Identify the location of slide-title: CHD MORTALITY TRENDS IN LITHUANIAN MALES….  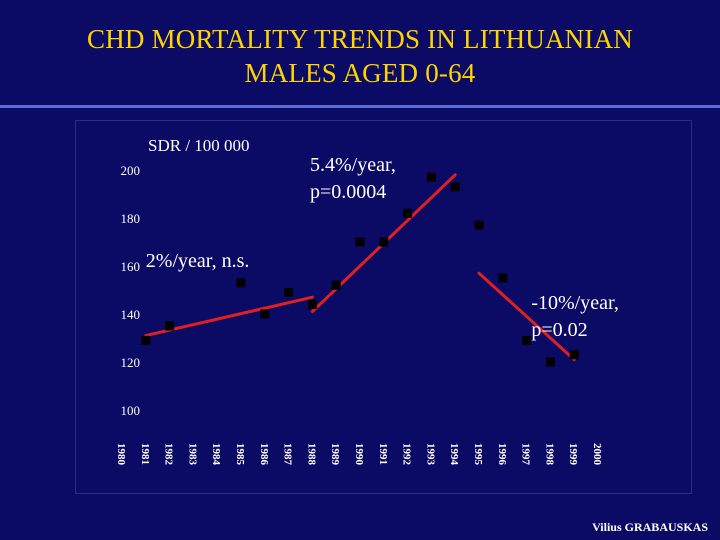
(360, 56).